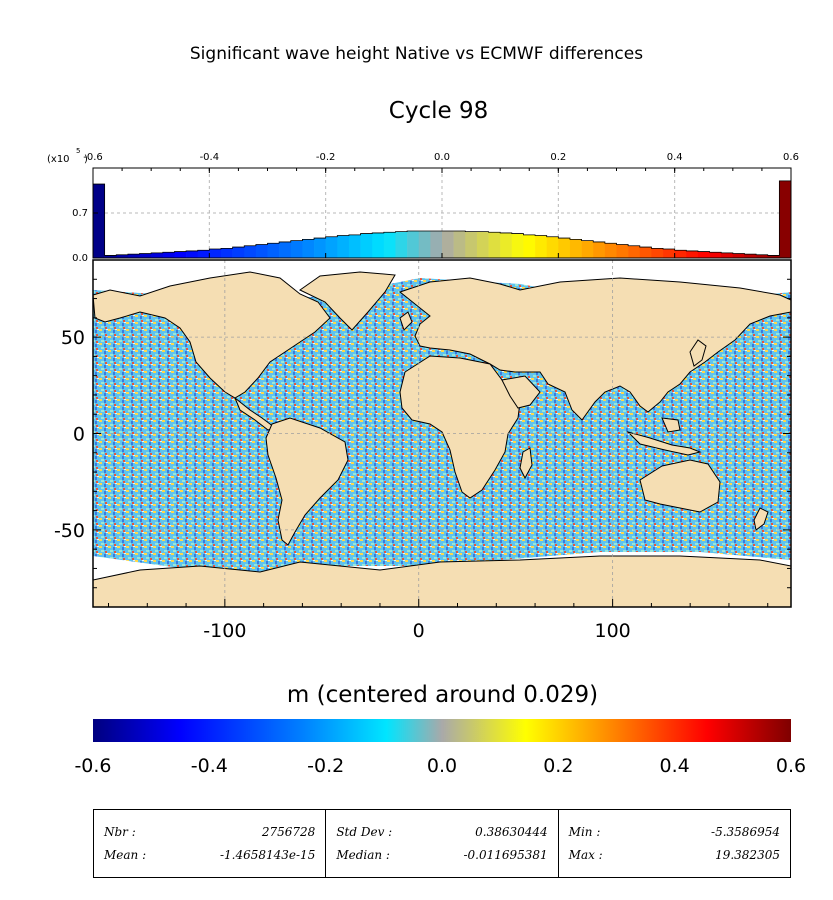 This screenshot has width=833, height=900. I want to click on greenland-land, so click(347, 301).